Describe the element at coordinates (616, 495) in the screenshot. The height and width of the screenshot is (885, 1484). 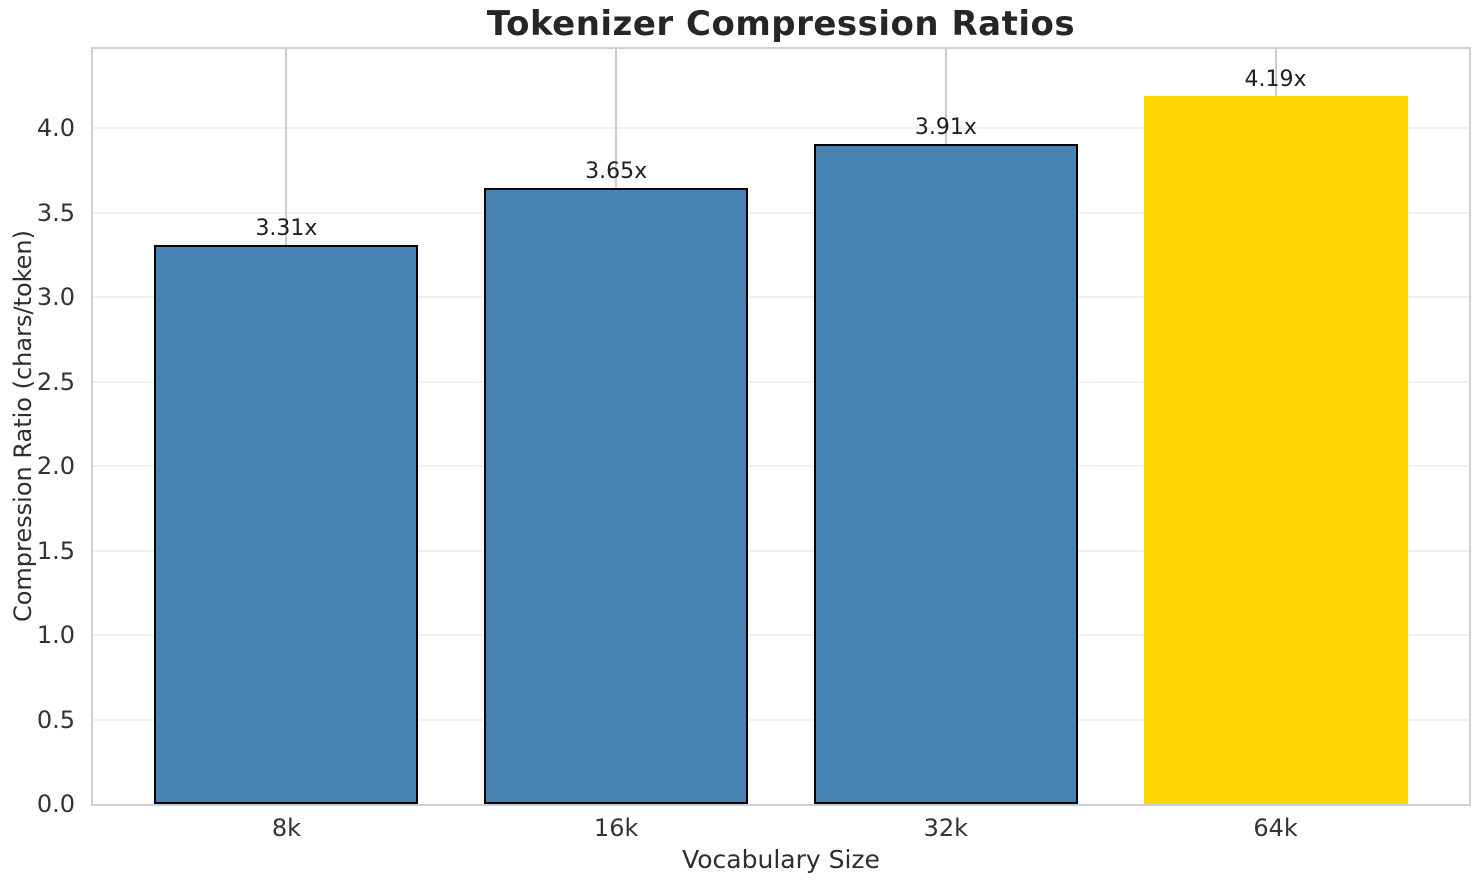
I see `bar-16k` at that location.